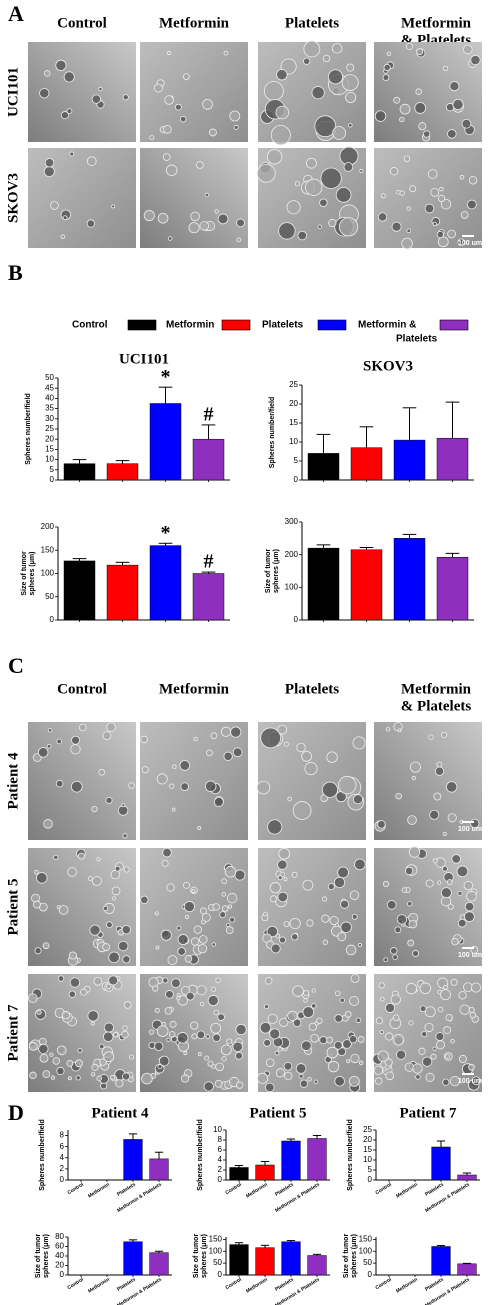 The width and height of the screenshot is (500, 1305). What do you see at coordinates (49, 418) in the screenshot?
I see `y-tick-label: 30` at bounding box center [49, 418].